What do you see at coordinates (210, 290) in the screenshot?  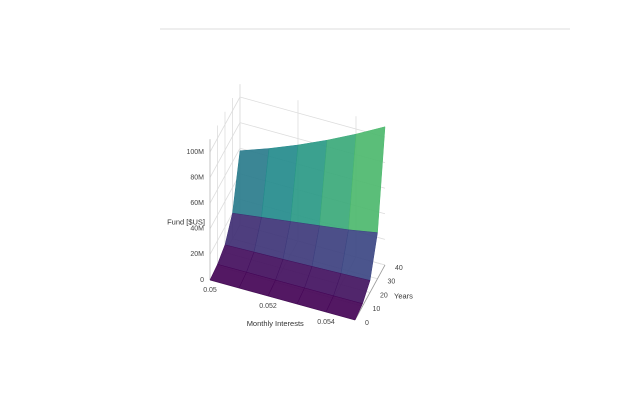 I see `x-tick-label: 0.05` at bounding box center [210, 290].